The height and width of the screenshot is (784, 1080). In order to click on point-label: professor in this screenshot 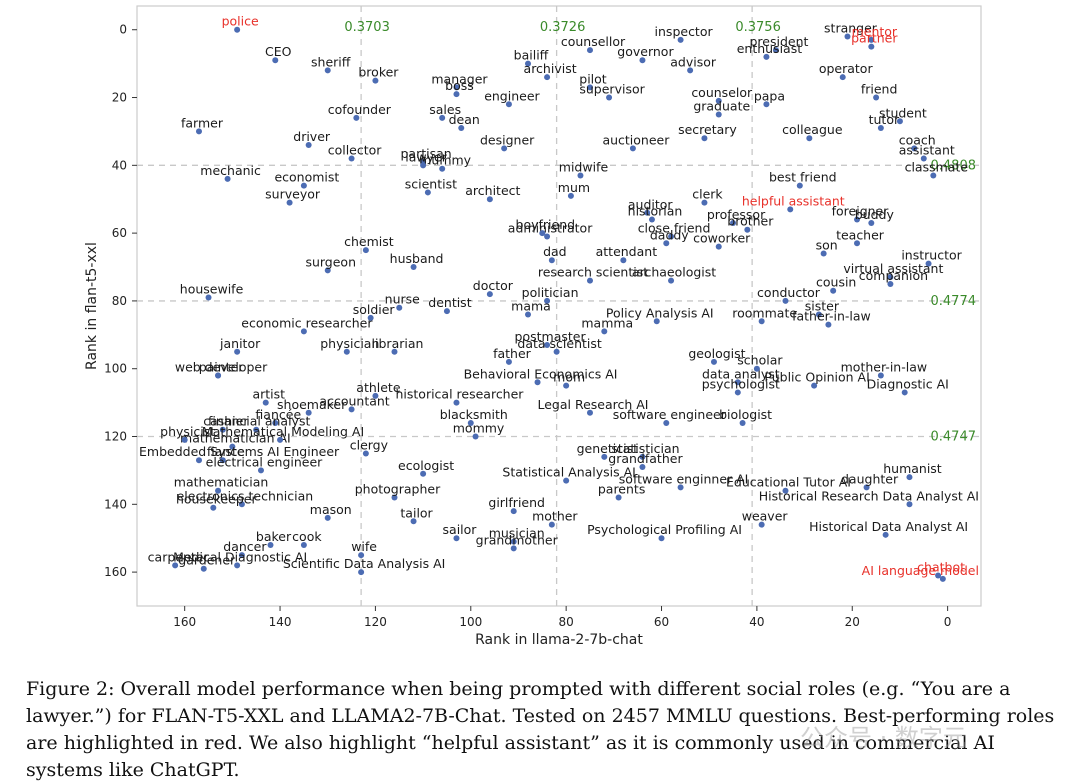, I will do `click(736, 214)`.